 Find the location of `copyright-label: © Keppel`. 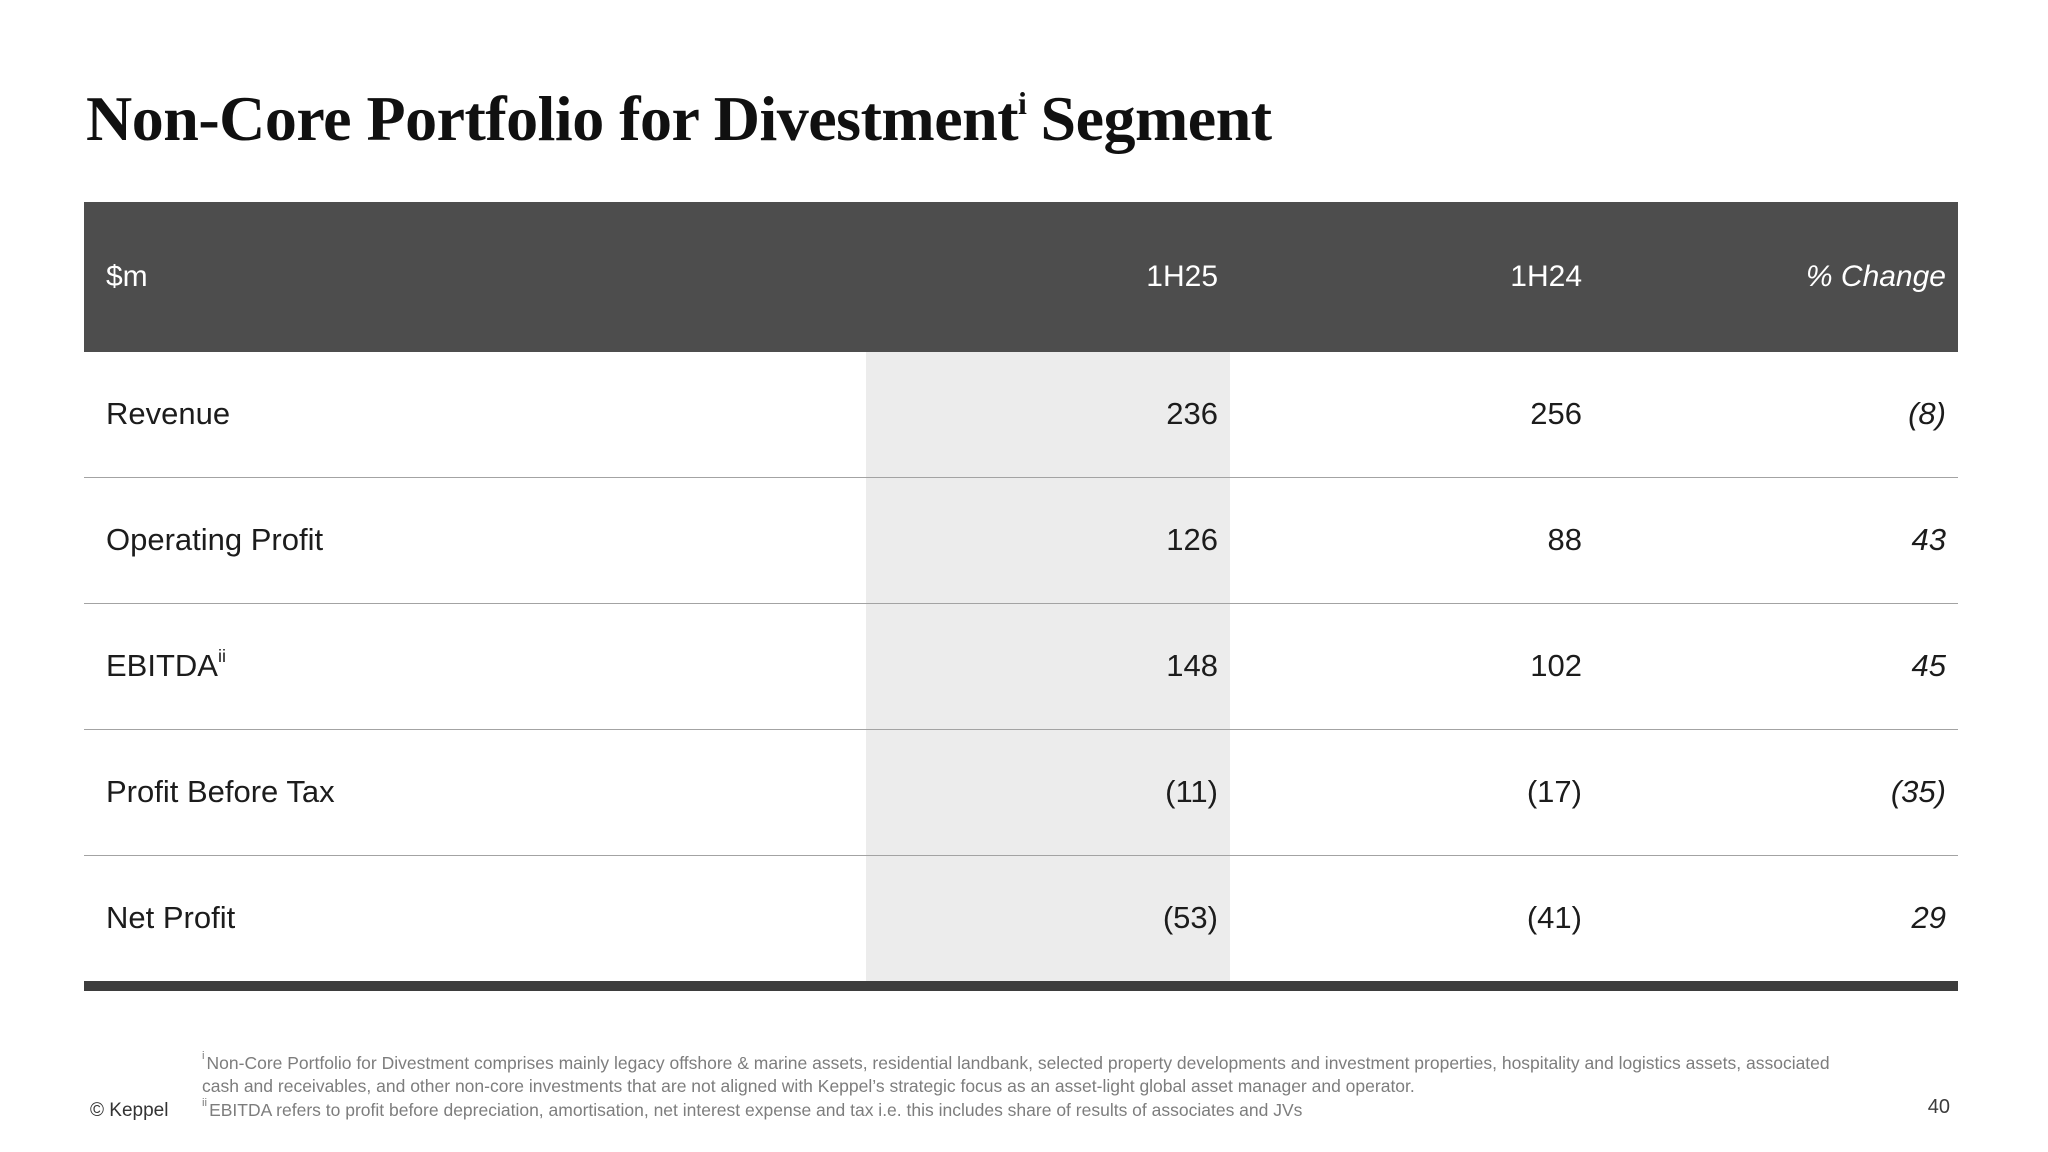

copyright-label: © Keppel is located at coordinates (129, 1110).